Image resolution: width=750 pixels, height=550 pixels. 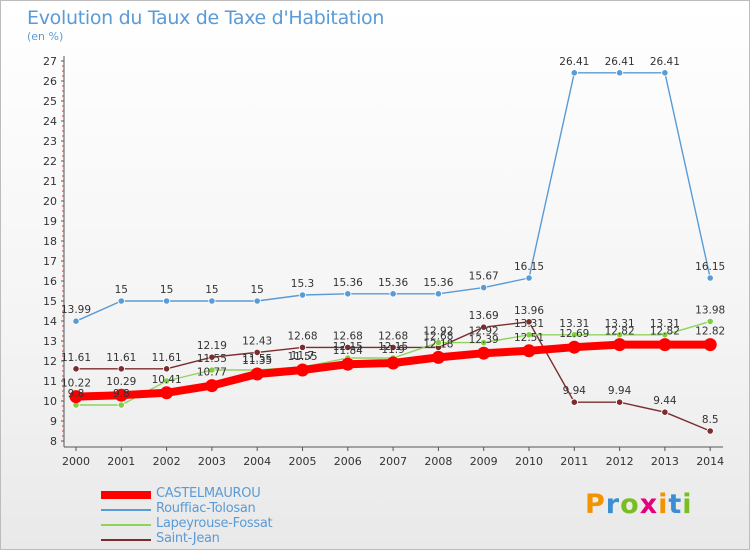 I want to click on series-castelmaurou, so click(x=393, y=371).